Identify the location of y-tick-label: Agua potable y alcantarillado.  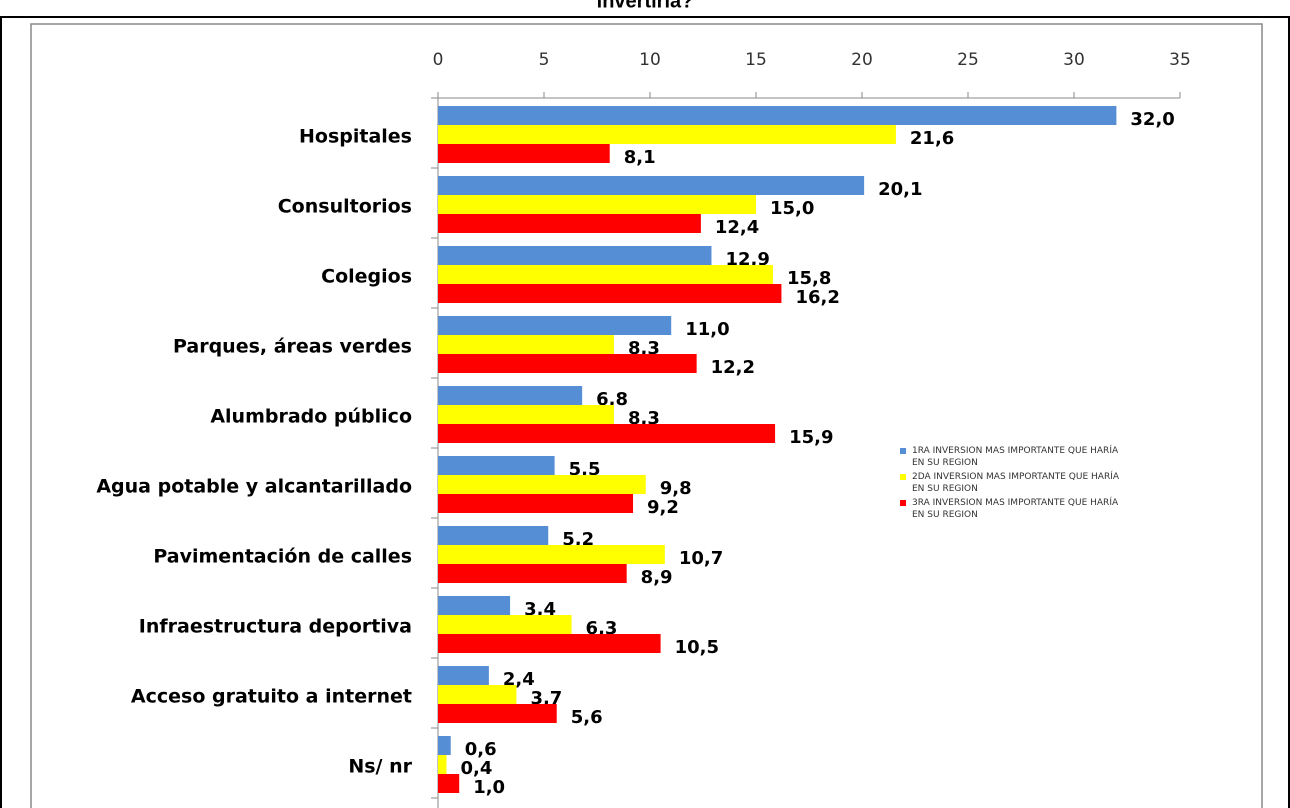
(254, 487).